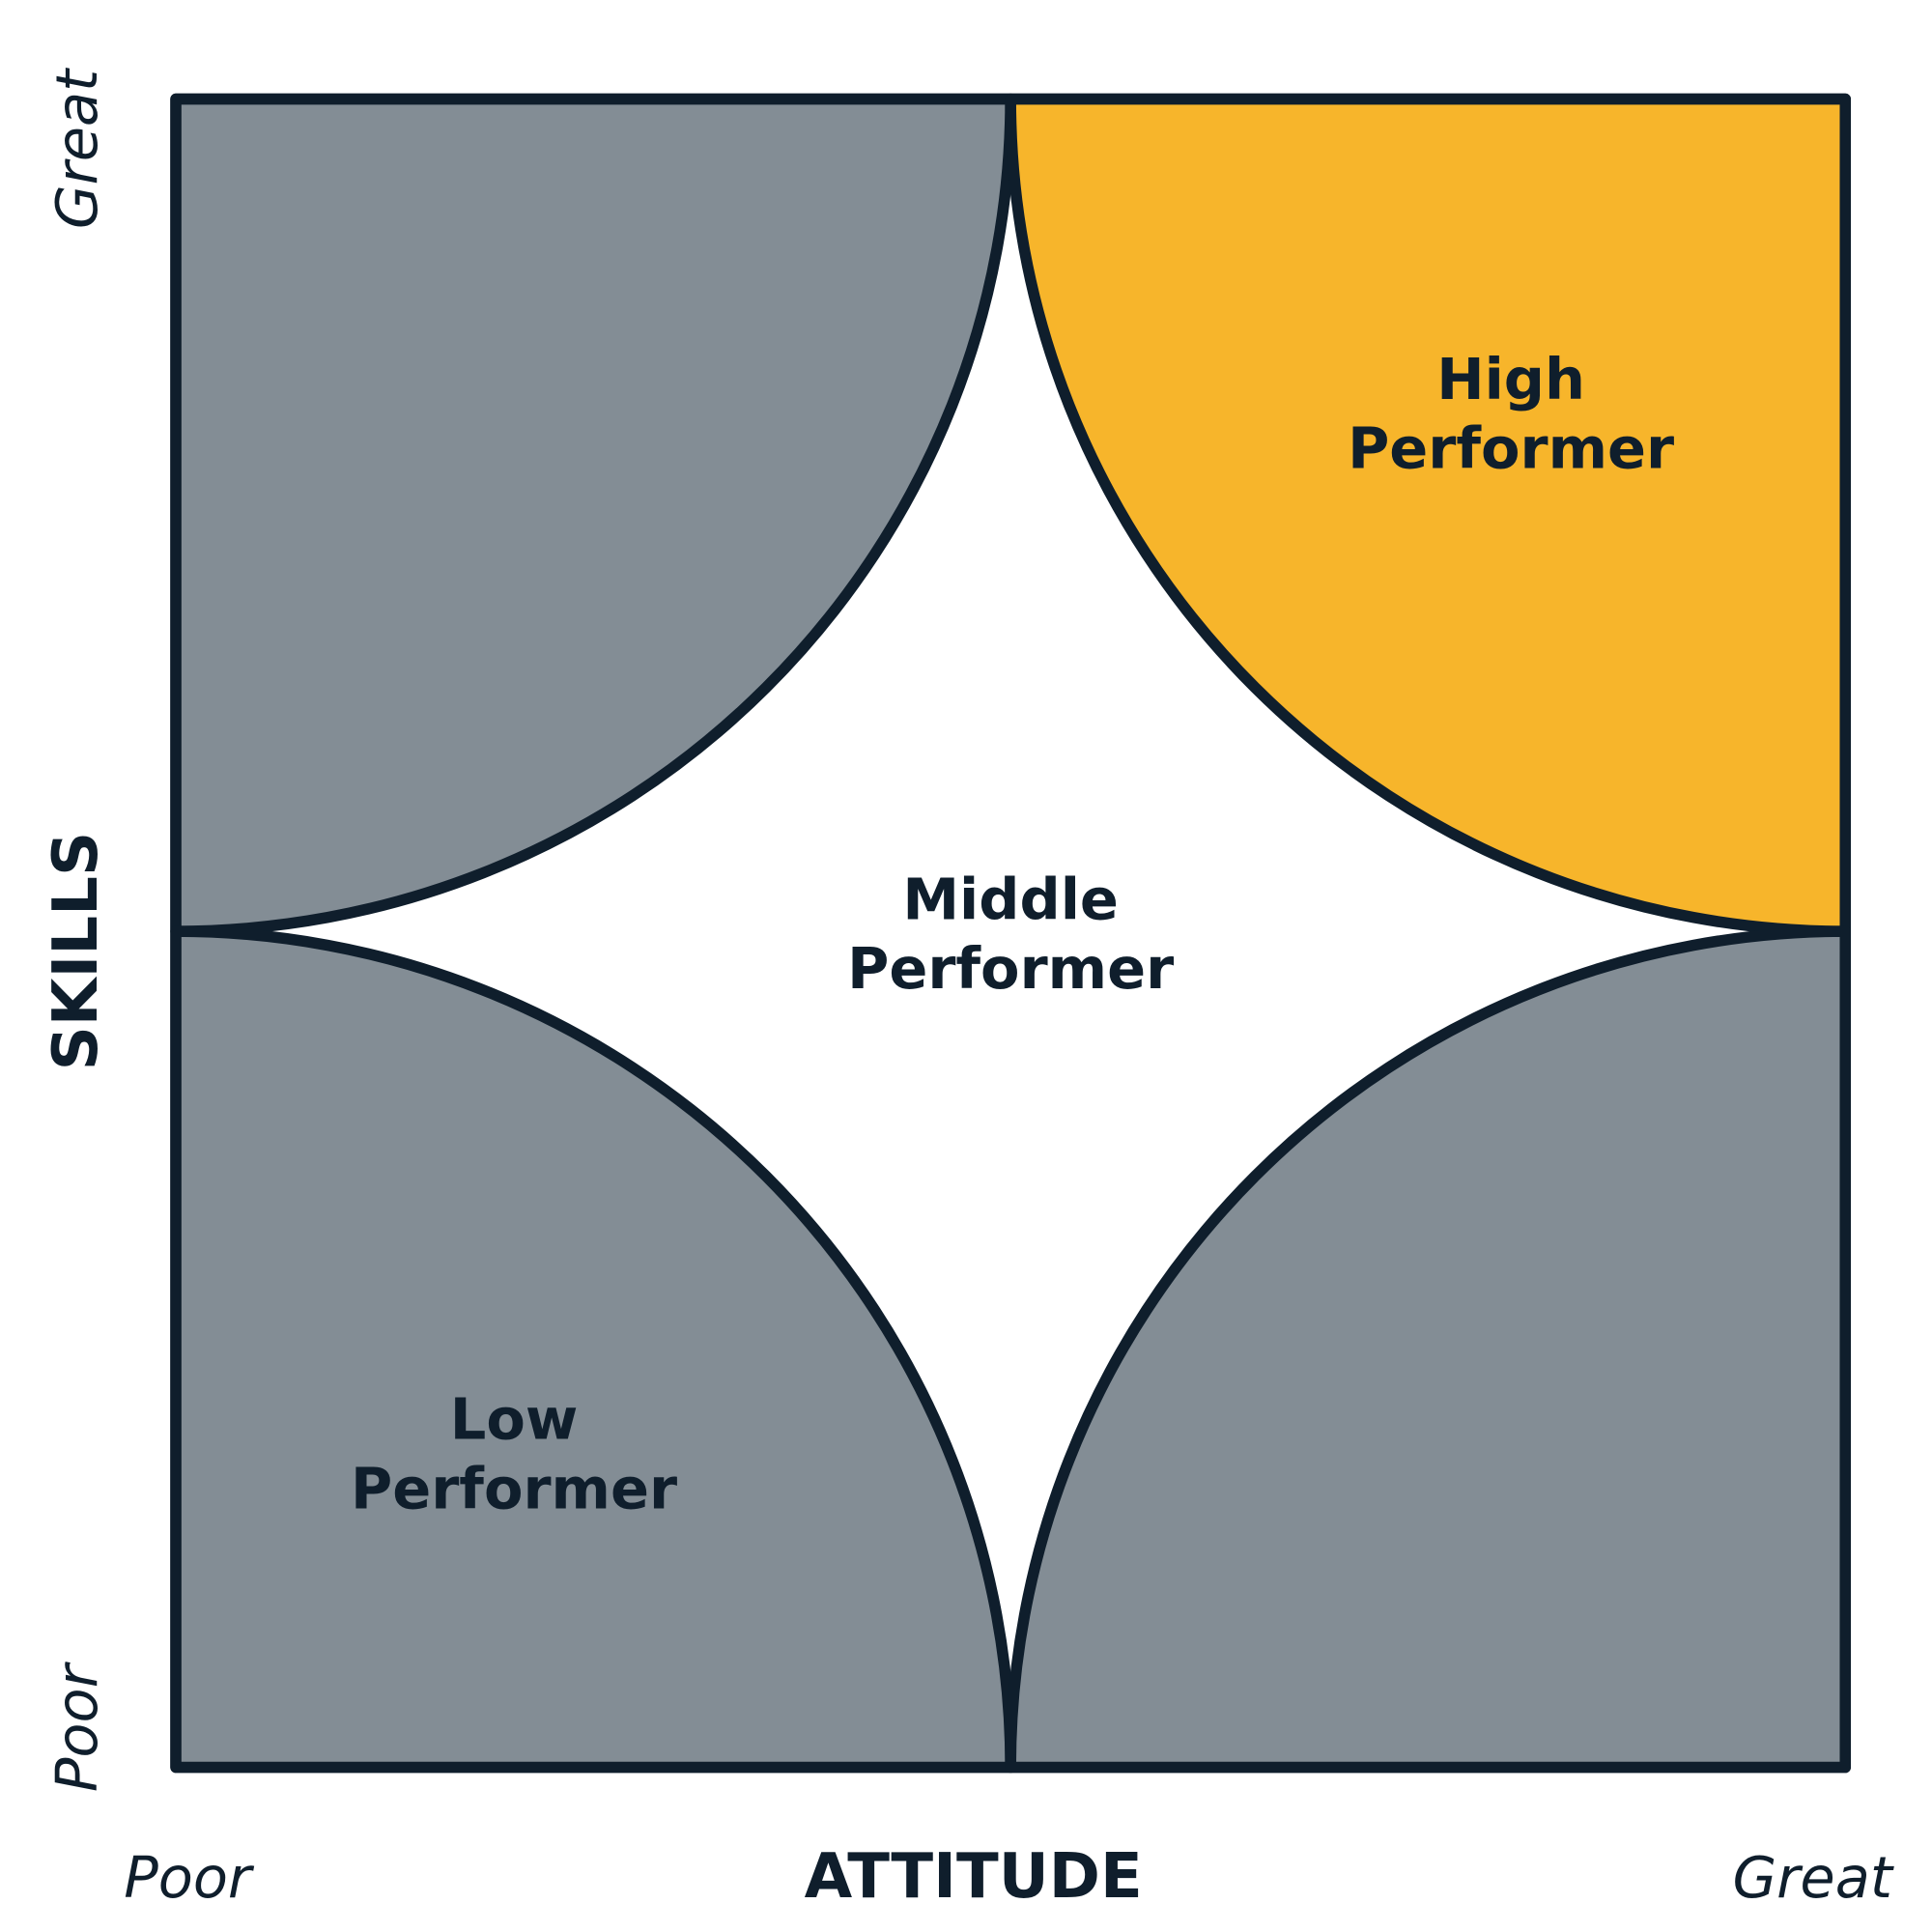  I want to click on x-axis-label: ATTITUDE, so click(974, 1877).